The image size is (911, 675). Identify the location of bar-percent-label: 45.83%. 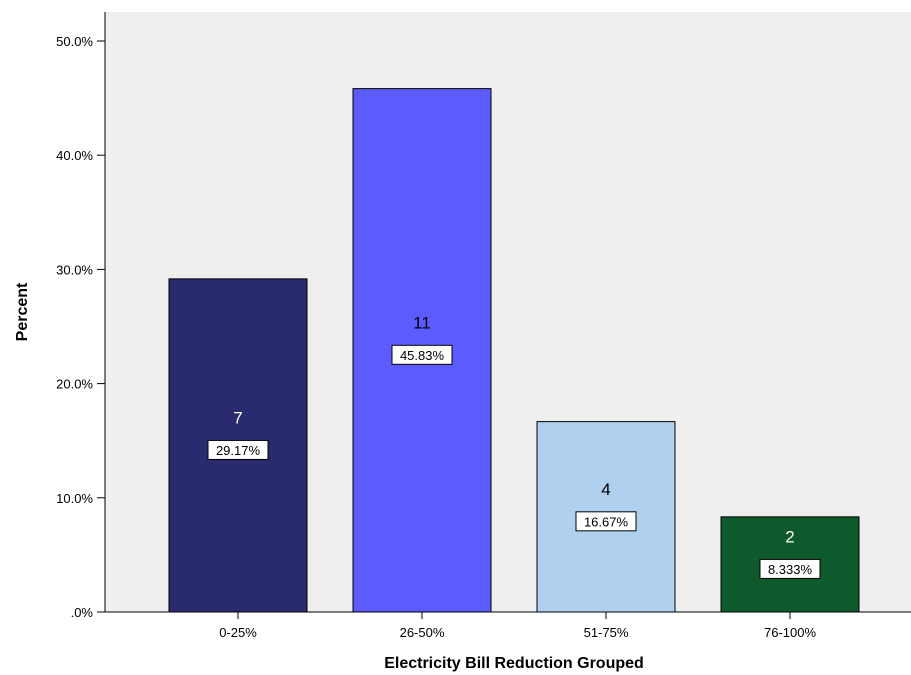
(422, 355).